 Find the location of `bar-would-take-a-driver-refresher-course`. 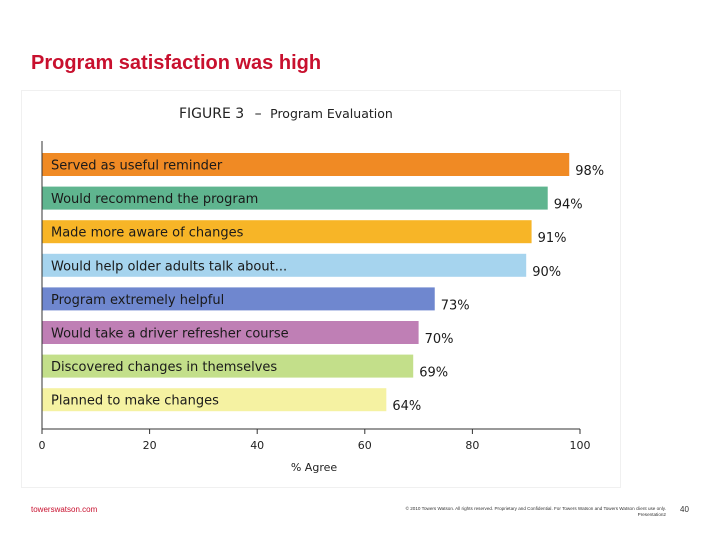

bar-would-take-a-driver-refresher-course is located at coordinates (230, 332).